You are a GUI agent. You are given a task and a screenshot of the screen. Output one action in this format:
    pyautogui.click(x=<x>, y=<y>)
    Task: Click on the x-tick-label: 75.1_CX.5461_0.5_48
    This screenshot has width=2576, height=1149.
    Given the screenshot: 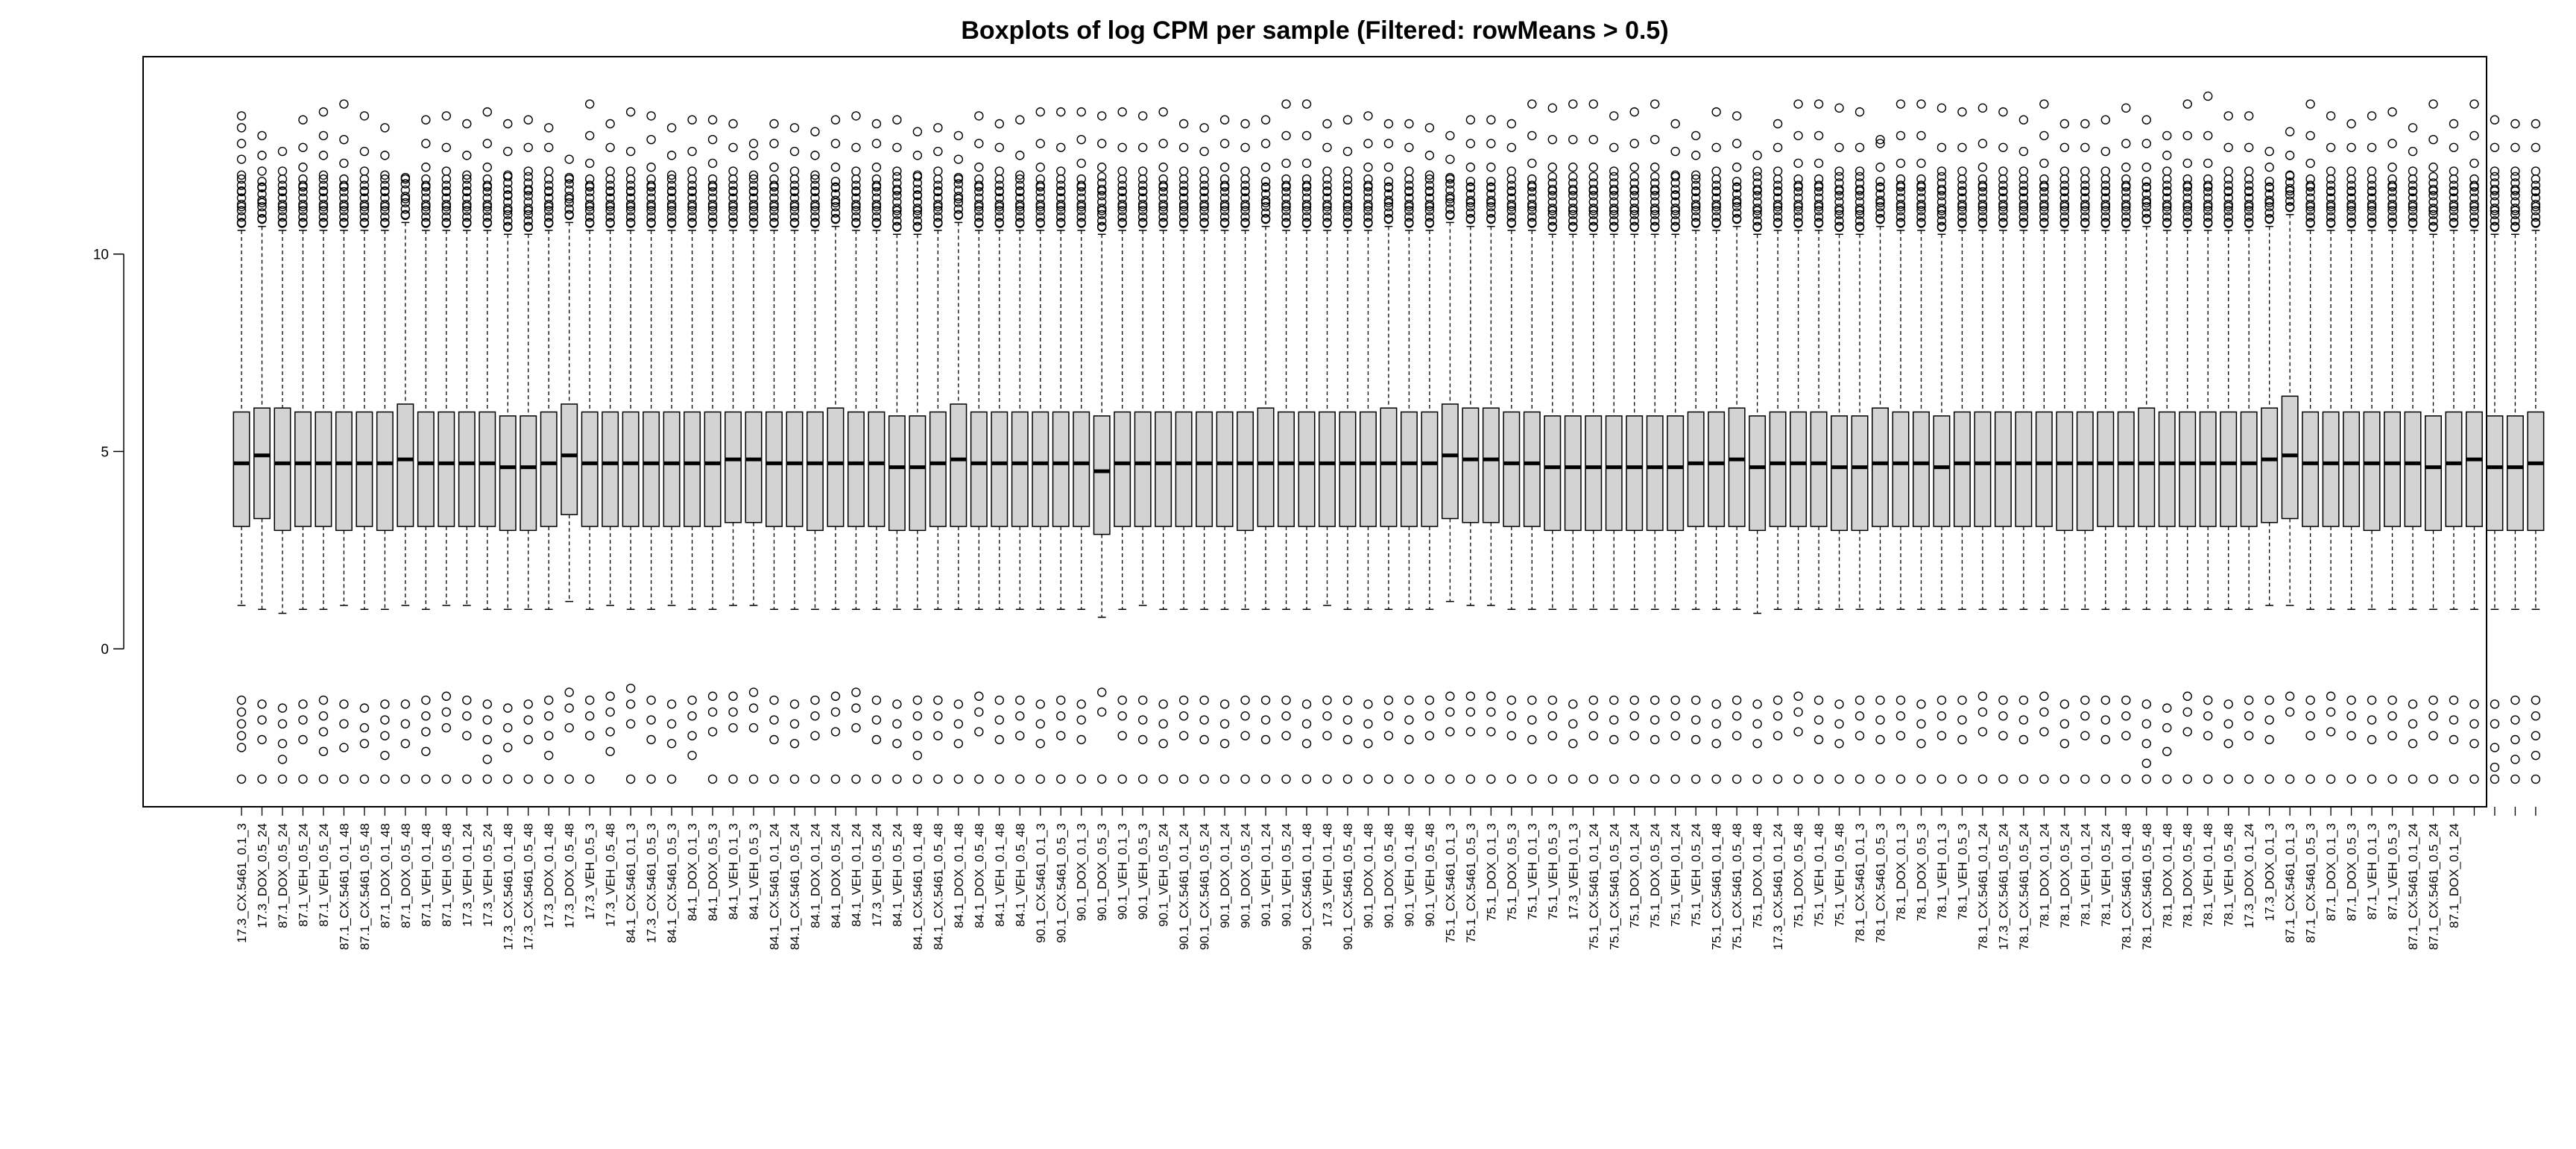 What is the action you would take?
    pyautogui.click(x=1737, y=886)
    